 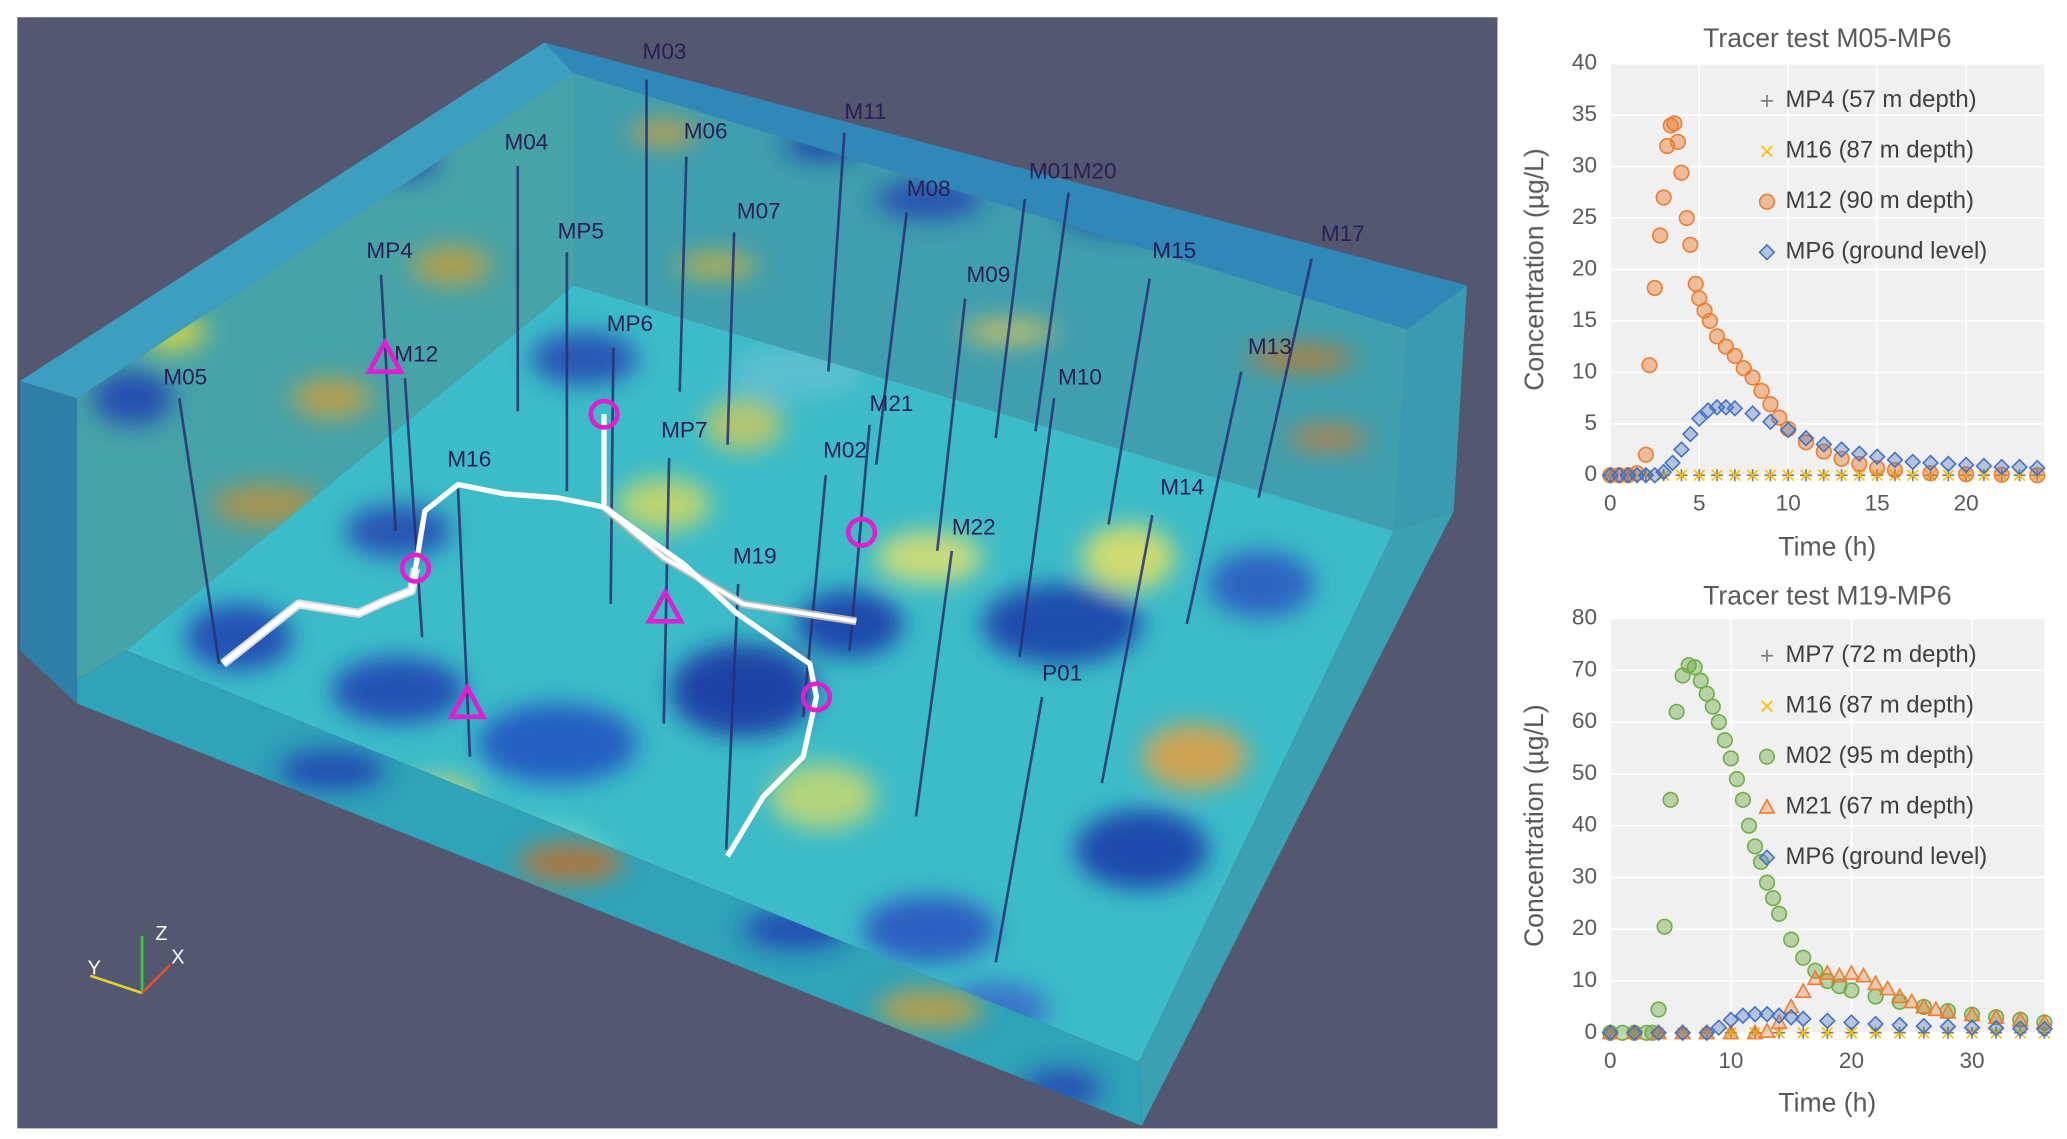 I want to click on well-label: M05, so click(x=185, y=376).